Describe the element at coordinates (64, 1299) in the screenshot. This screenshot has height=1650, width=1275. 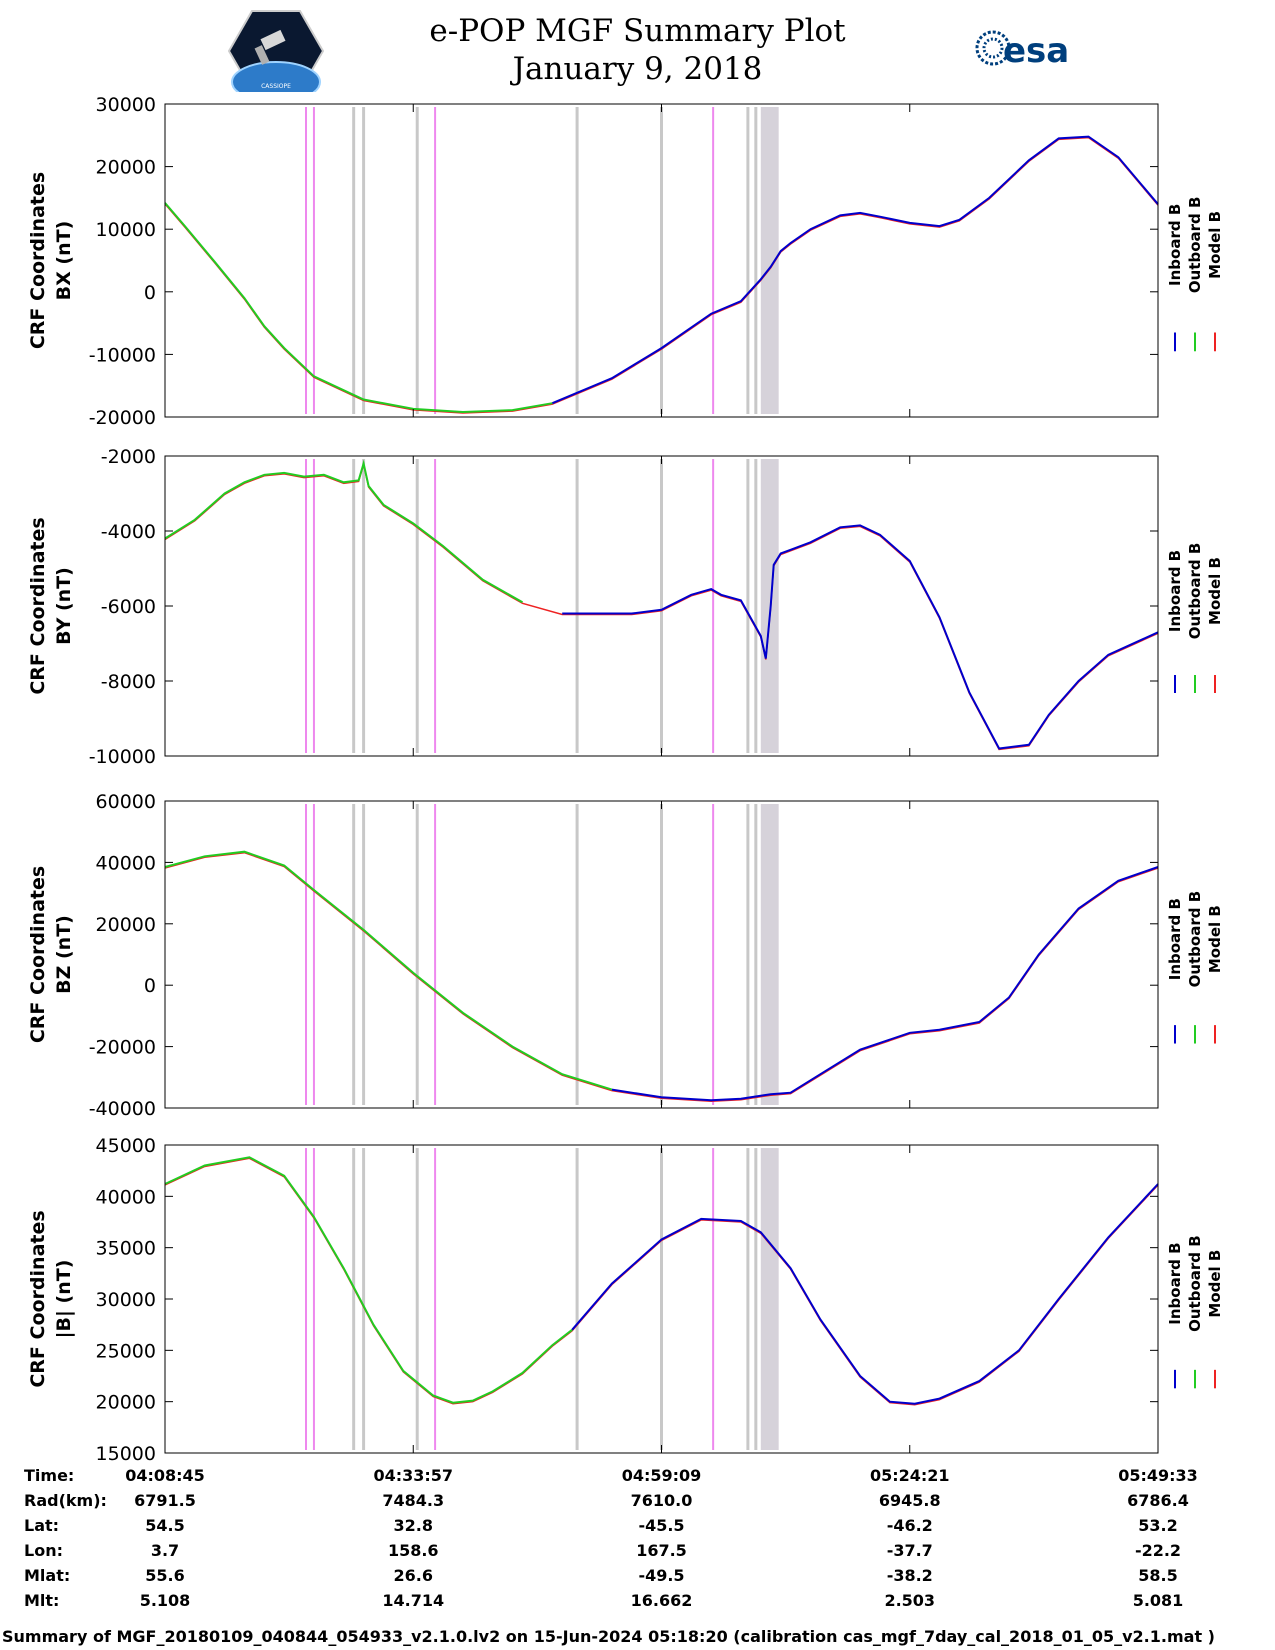
I see `y-axis-label-line-2: |B| (nT)` at that location.